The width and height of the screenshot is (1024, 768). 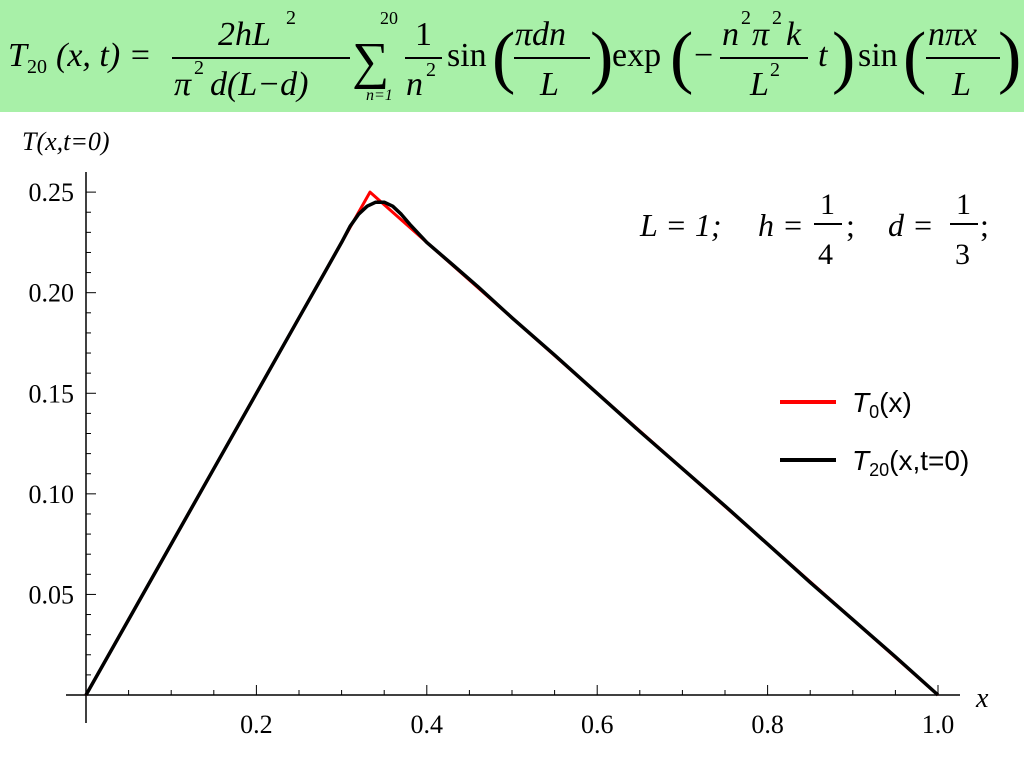 What do you see at coordinates (183, 84) in the screenshot?
I see `formula-coef-den-pi: π` at bounding box center [183, 84].